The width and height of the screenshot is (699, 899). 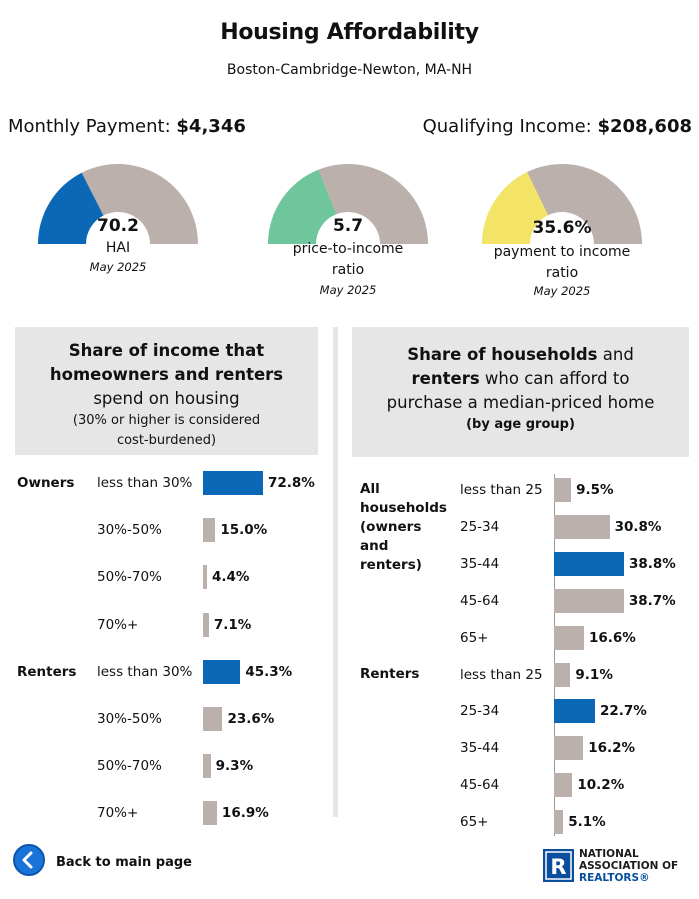 What do you see at coordinates (638, 526) in the screenshot?
I see `bar-value-label: 30.8%` at bounding box center [638, 526].